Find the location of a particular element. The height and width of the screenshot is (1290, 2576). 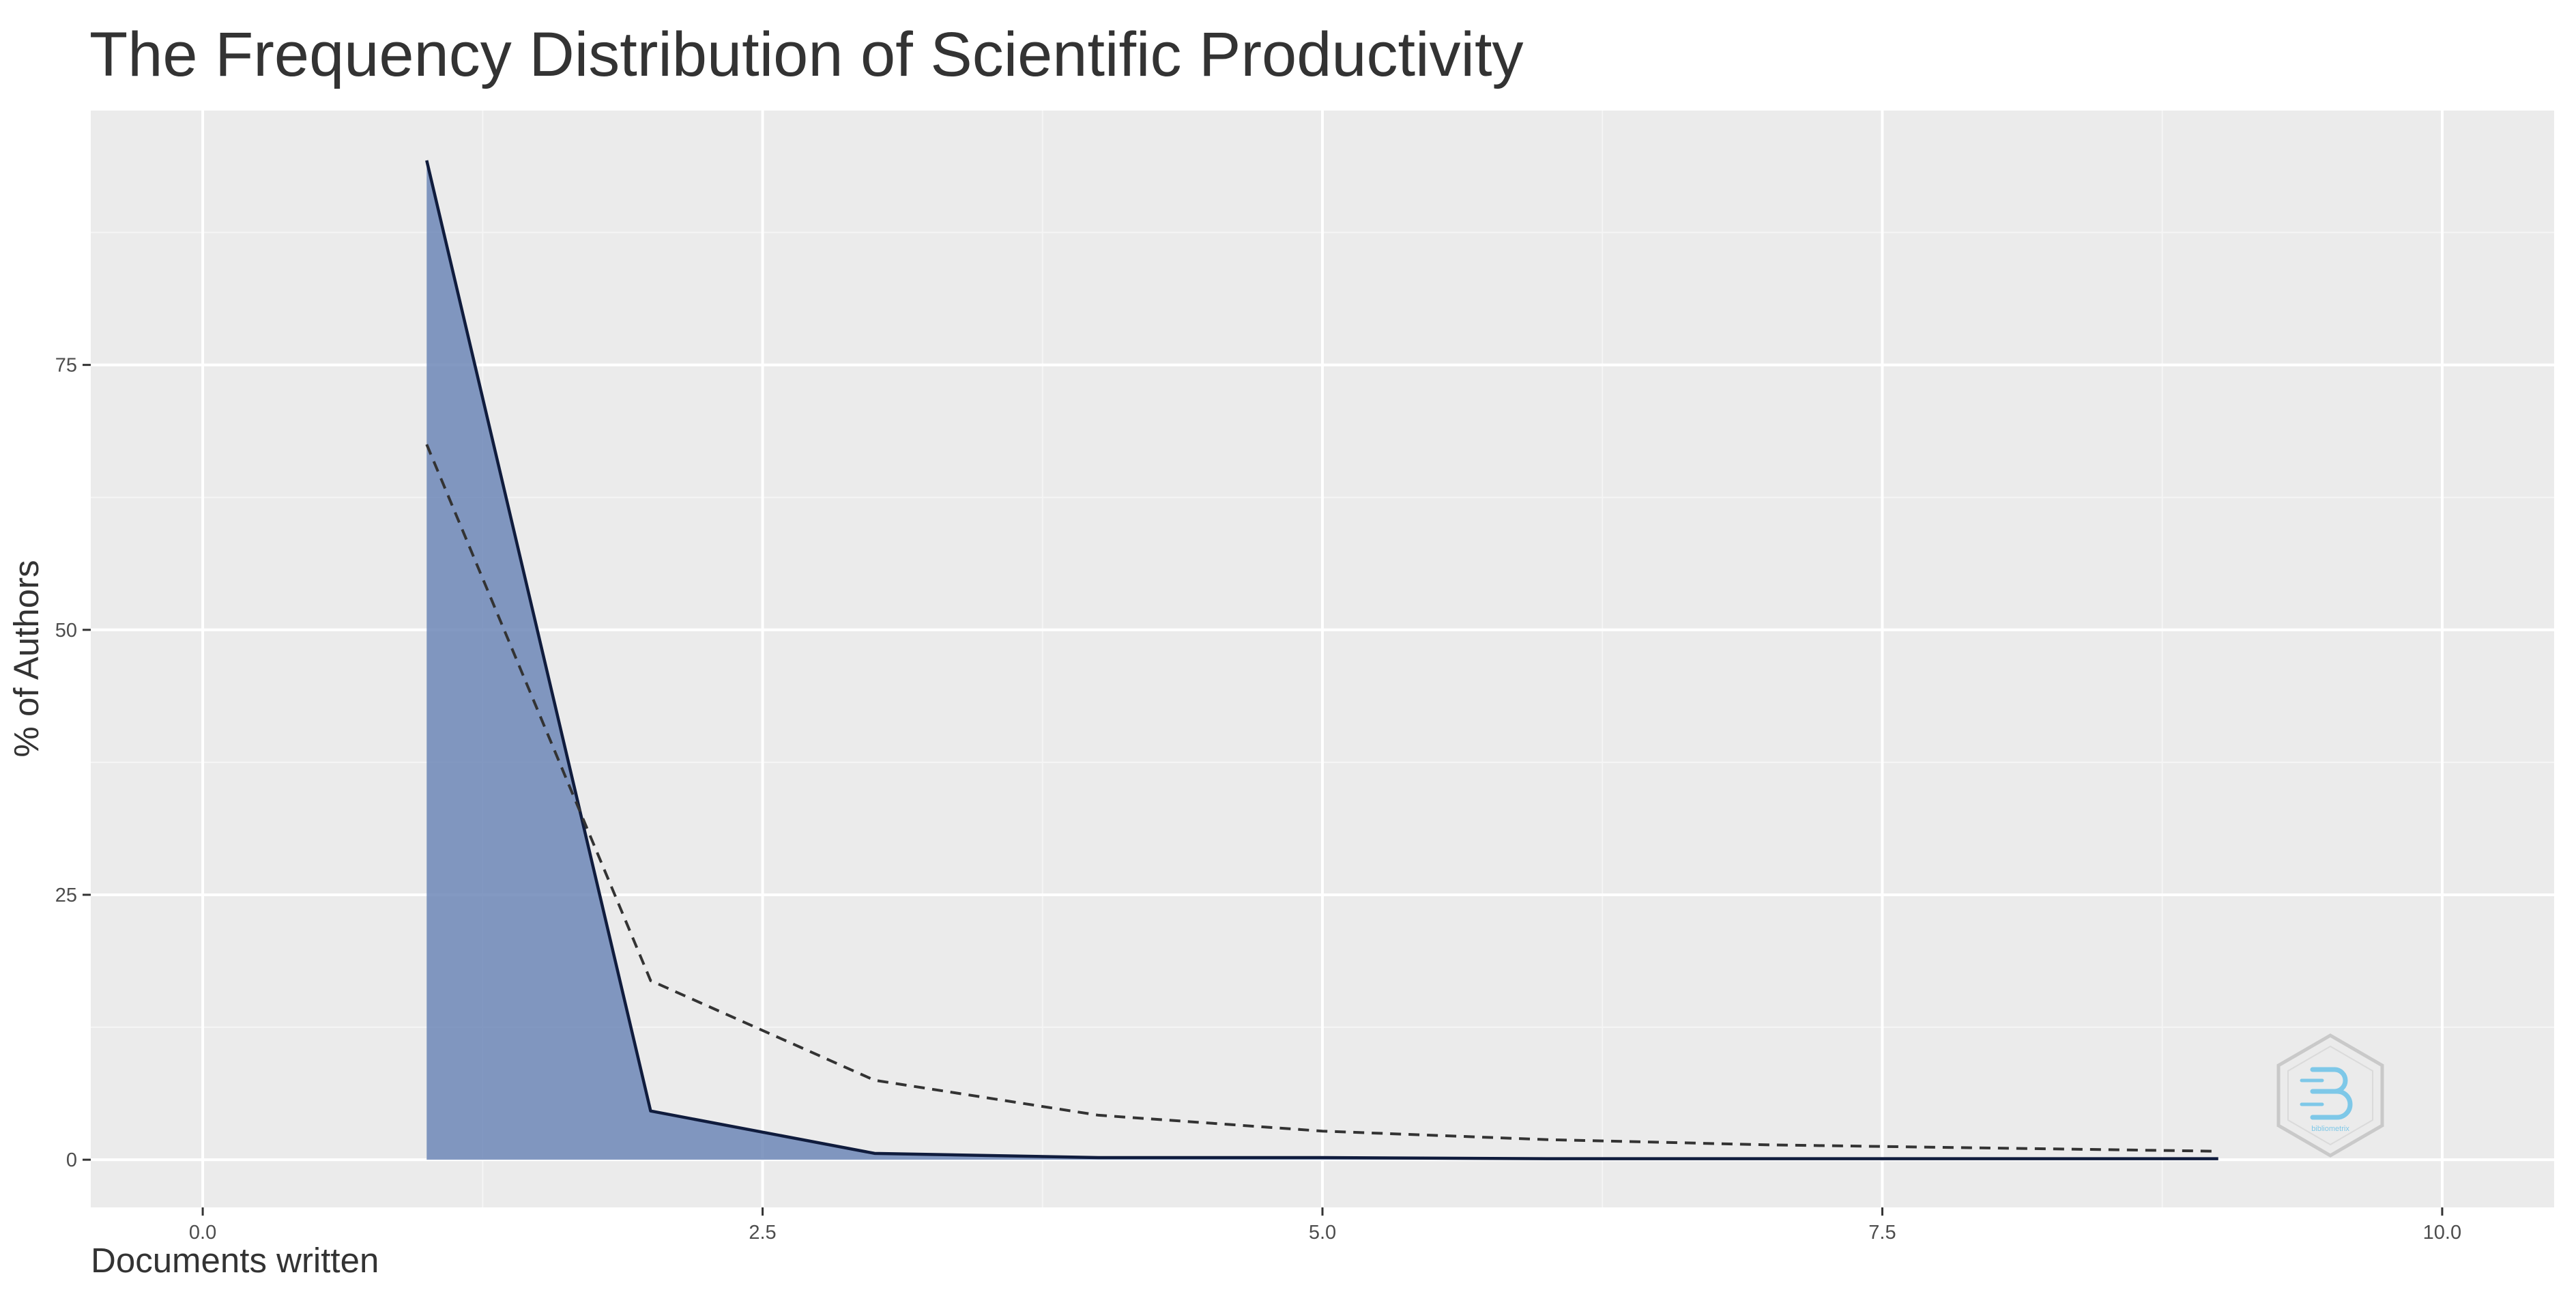

y-tick-label: 75 is located at coordinates (66, 366).